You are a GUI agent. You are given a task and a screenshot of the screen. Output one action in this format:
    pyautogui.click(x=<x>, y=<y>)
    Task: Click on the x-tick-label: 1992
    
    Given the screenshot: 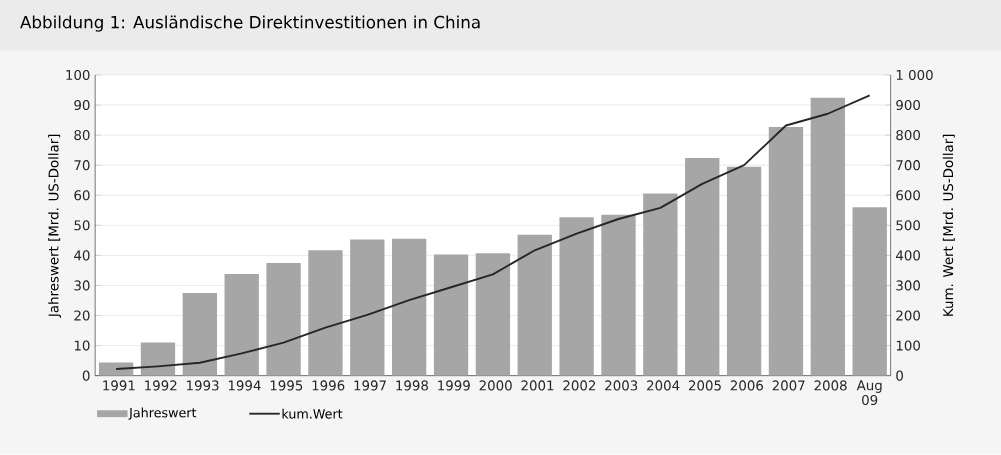 What is the action you would take?
    pyautogui.click(x=161, y=385)
    